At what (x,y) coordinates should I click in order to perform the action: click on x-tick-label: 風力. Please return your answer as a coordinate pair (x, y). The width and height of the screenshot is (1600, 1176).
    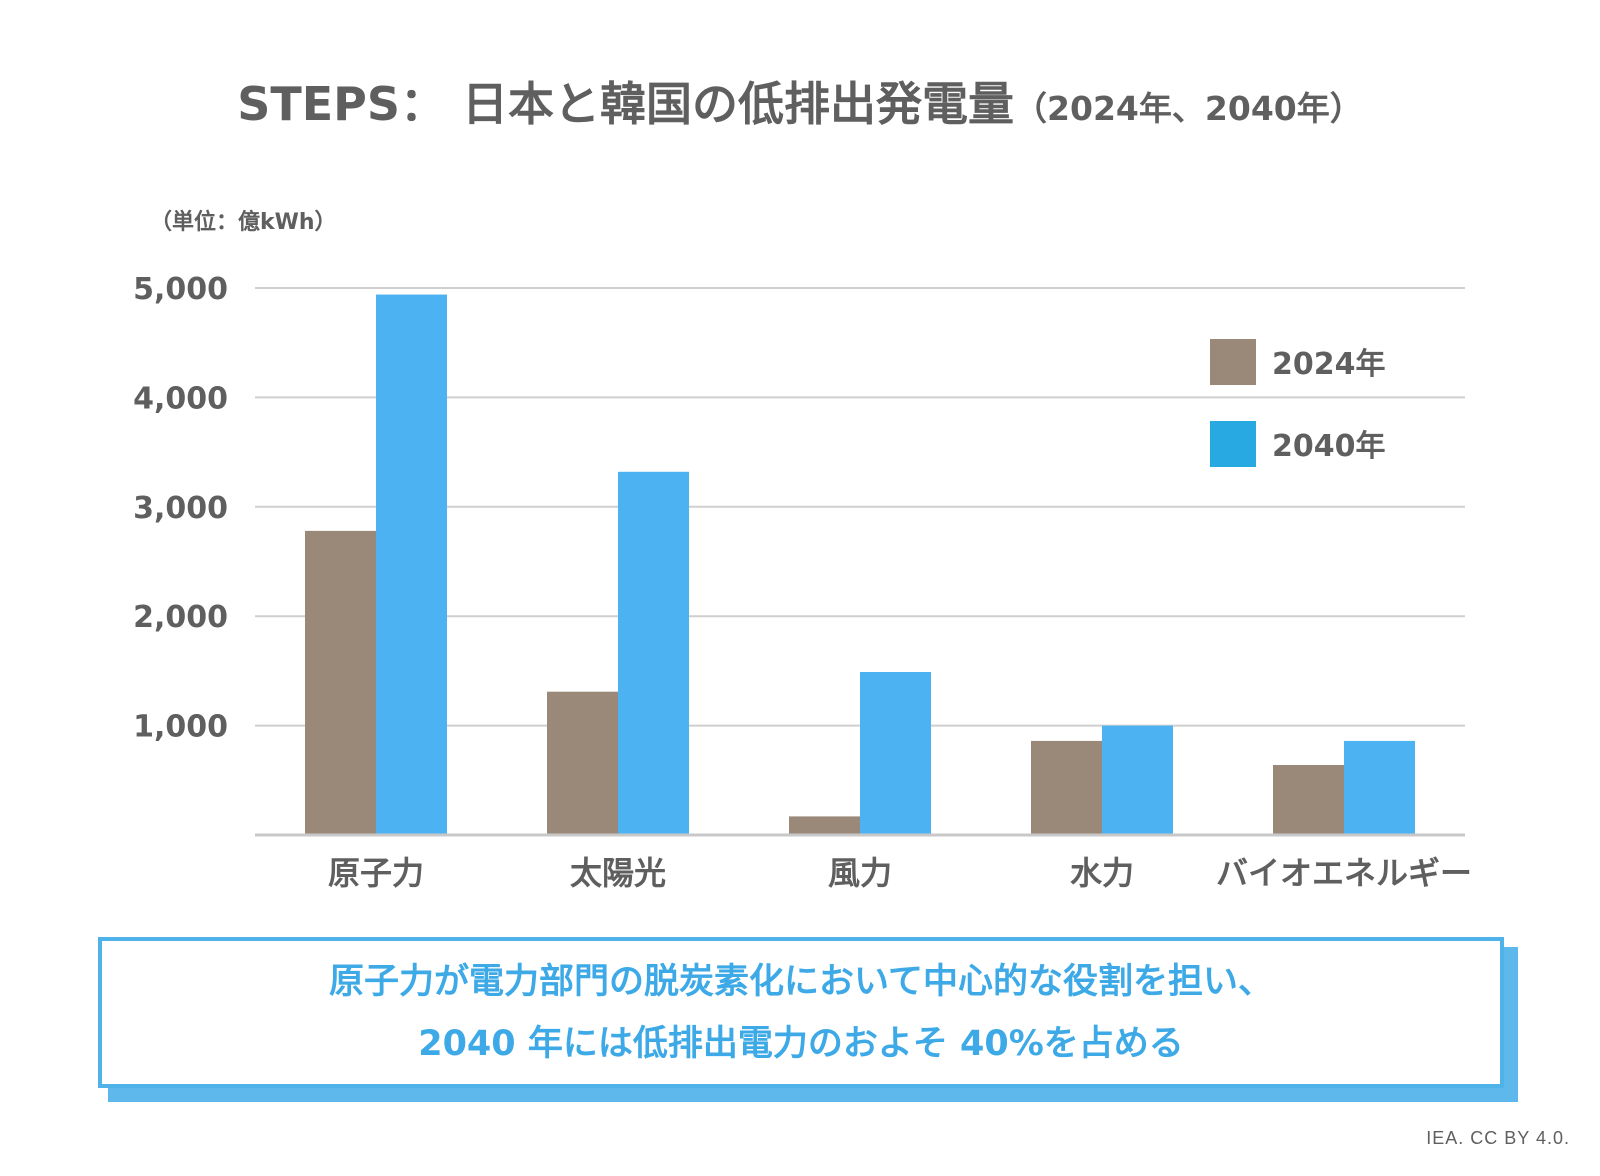
    Looking at the image, I should click on (860, 873).